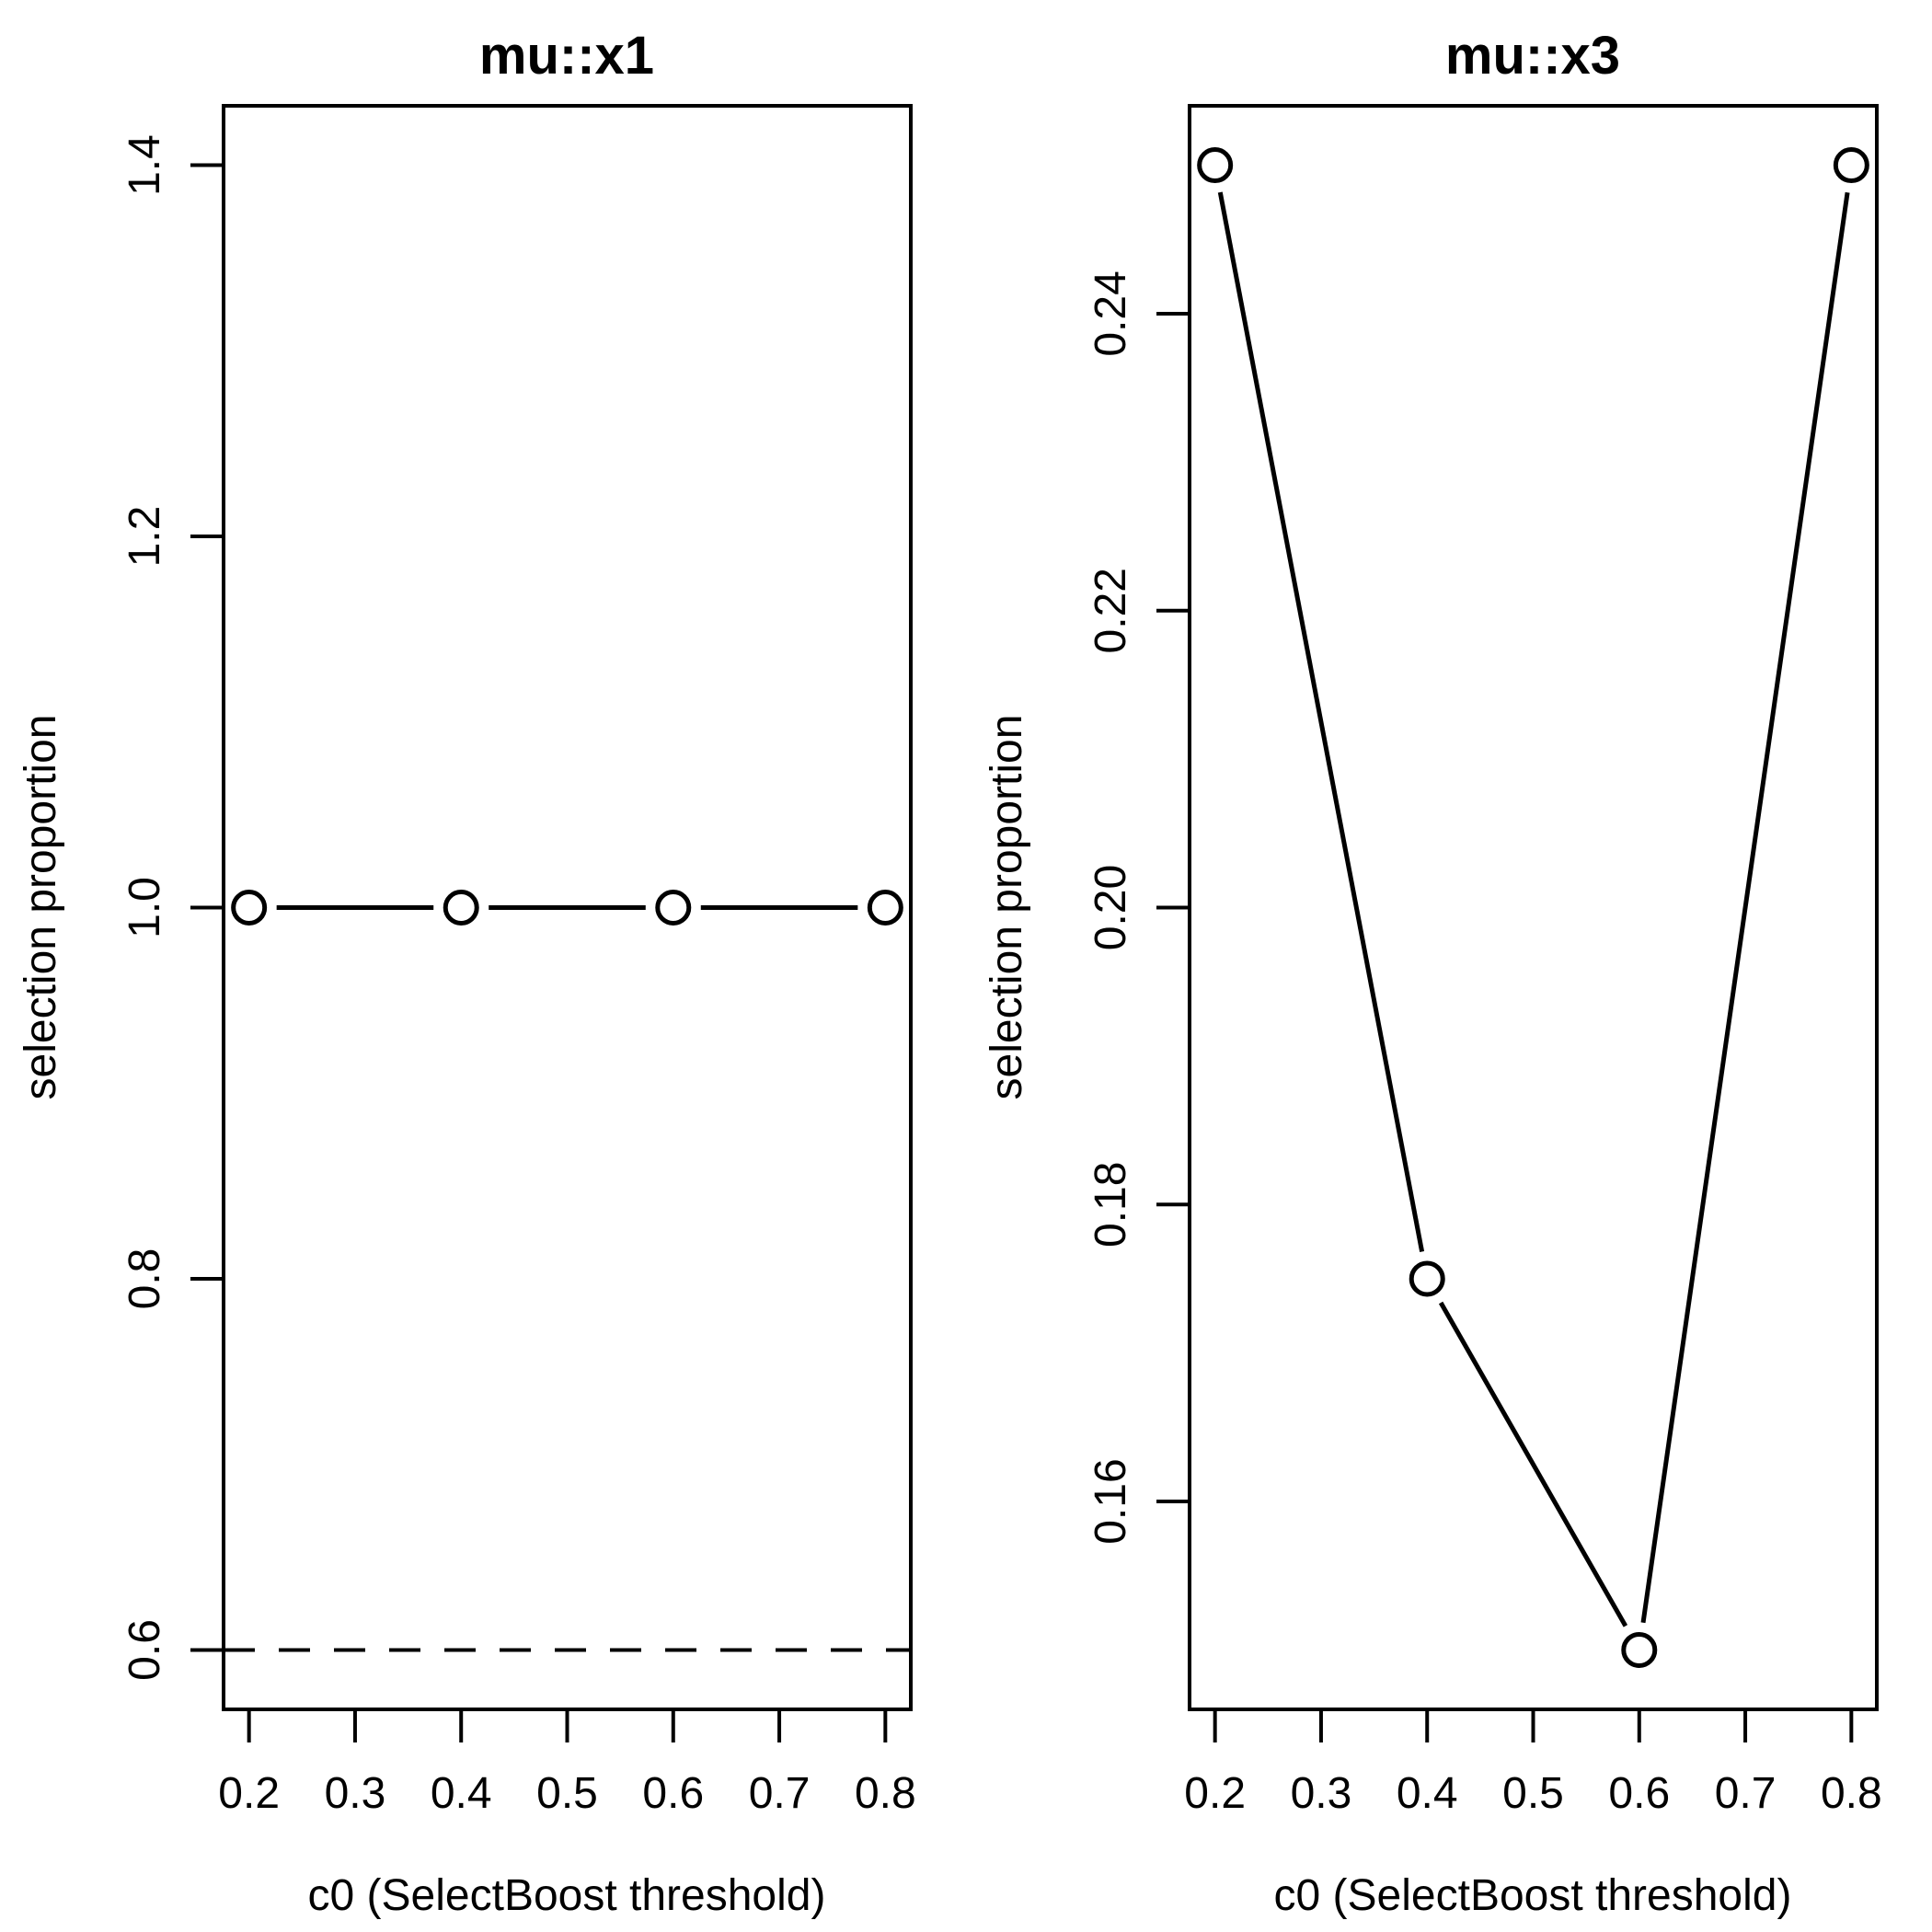  Describe the element at coordinates (1007, 907) in the screenshot. I see `plot2-y-axis-label: selection proportion` at that location.